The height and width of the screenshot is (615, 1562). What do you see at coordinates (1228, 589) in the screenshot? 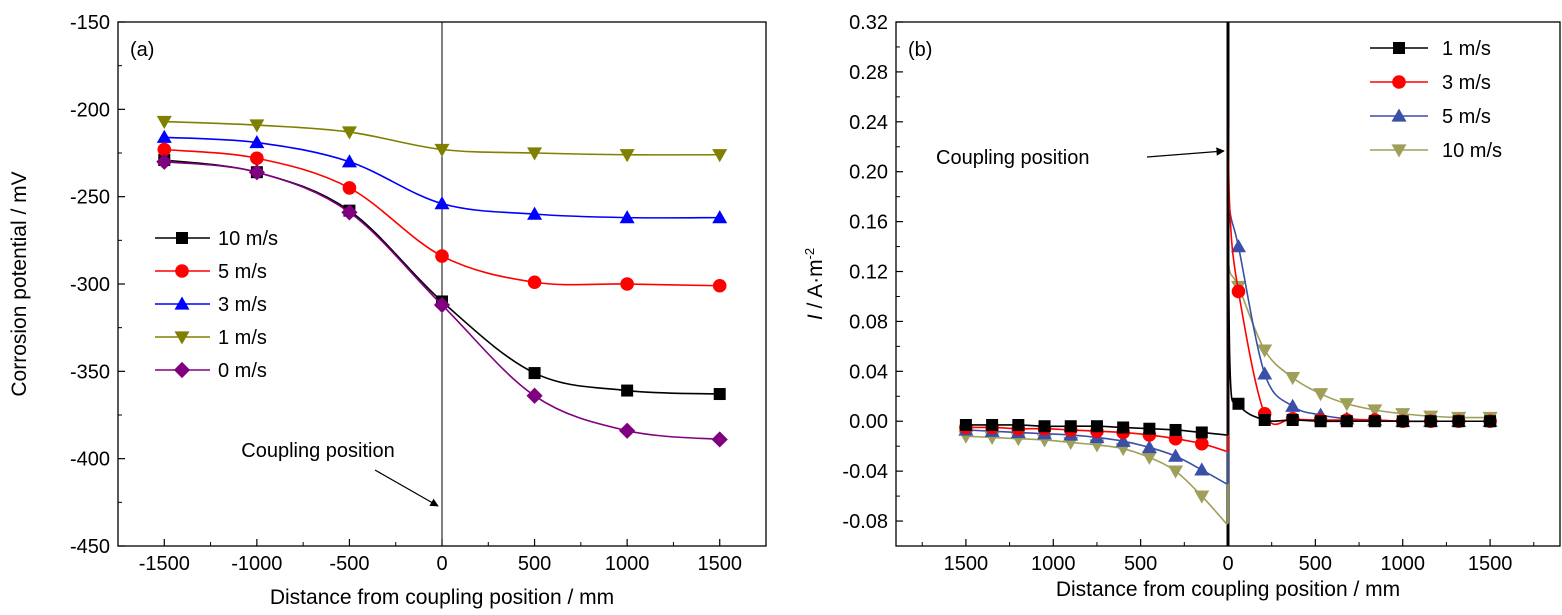
I see `chart-b-x-axis-label: Distance from coupling position / mm` at bounding box center [1228, 589].